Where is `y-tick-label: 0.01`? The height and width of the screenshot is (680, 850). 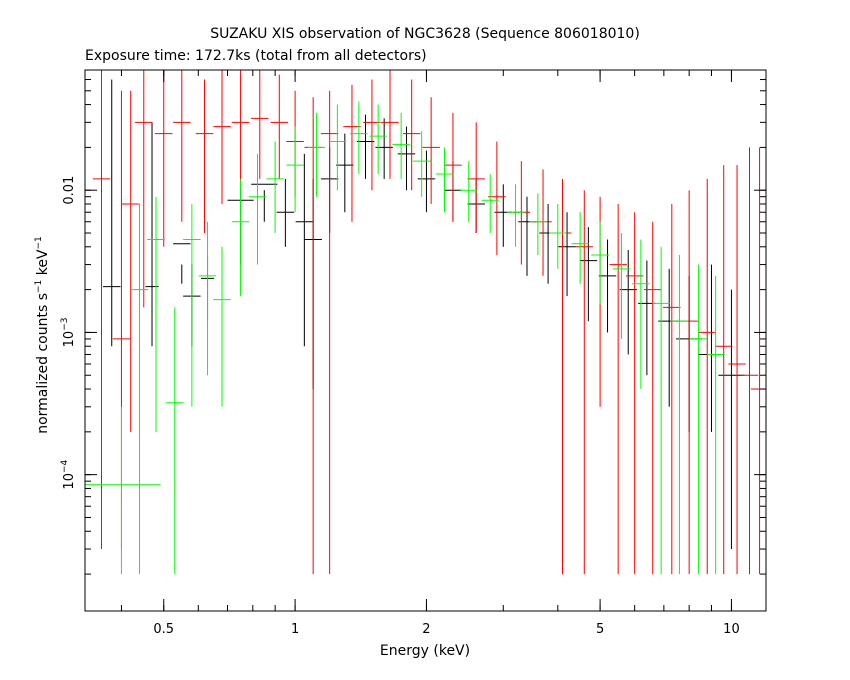
y-tick-label: 0.01 is located at coordinates (69, 190).